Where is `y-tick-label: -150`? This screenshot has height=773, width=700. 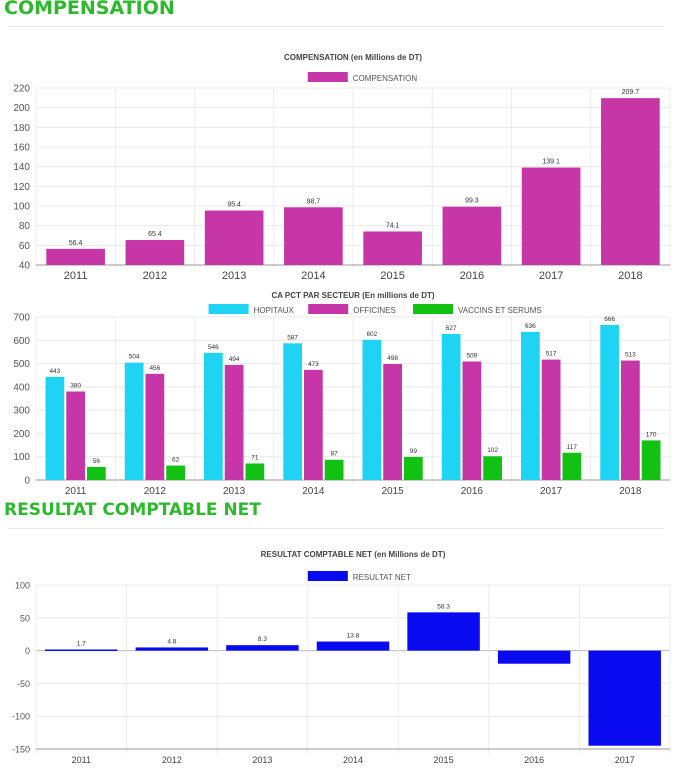
y-tick-label: -150 is located at coordinates (21, 750).